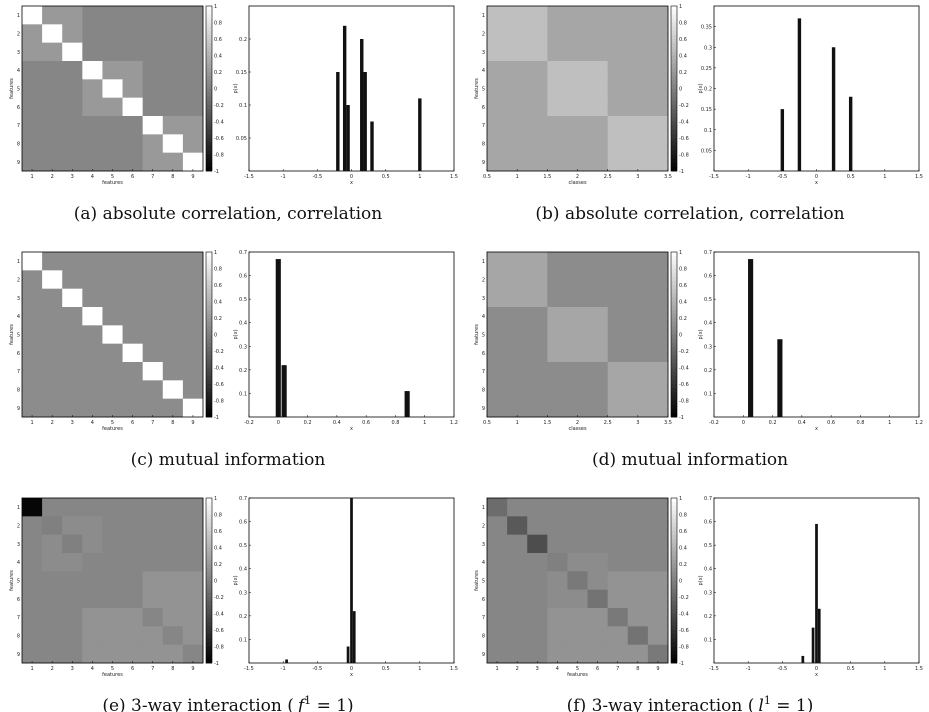 The image size is (929, 712). Describe the element at coordinates (714, 669) in the screenshot. I see `histogram-x-tick-label: -1.5` at that location.